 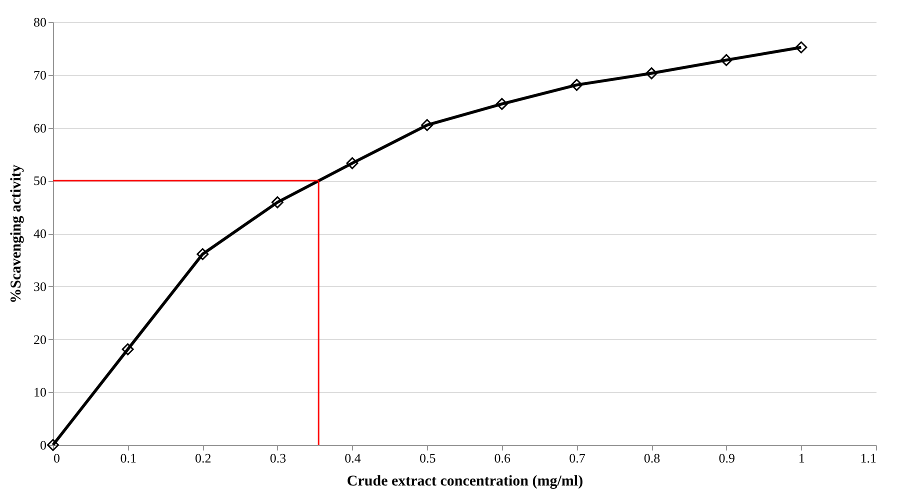 What do you see at coordinates (40, 339) in the screenshot?
I see `y-tick-label: 20` at bounding box center [40, 339].